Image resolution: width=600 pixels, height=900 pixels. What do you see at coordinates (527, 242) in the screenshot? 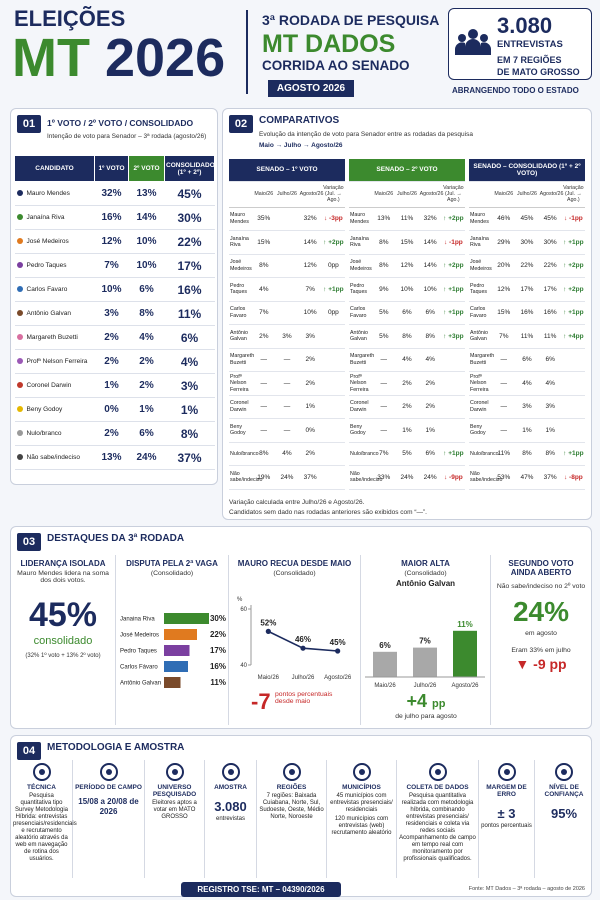
I see `value-cell: 30%` at bounding box center [527, 242].